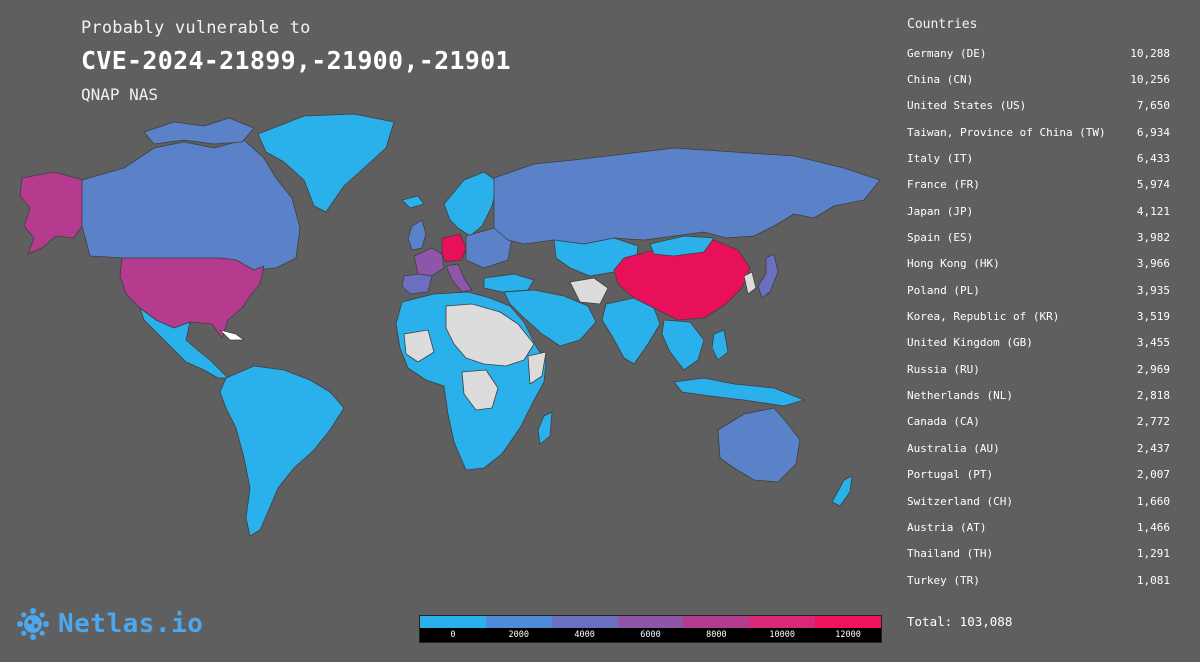 This screenshot has width=1200, height=662. I want to click on region-mongolia, so click(682, 246).